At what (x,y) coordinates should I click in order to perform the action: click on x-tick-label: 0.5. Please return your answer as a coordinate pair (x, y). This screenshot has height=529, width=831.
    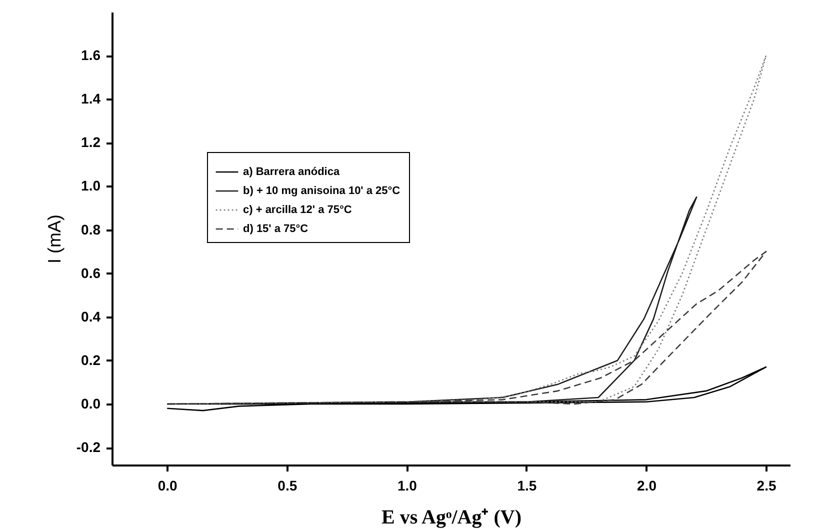
    Looking at the image, I should click on (288, 486).